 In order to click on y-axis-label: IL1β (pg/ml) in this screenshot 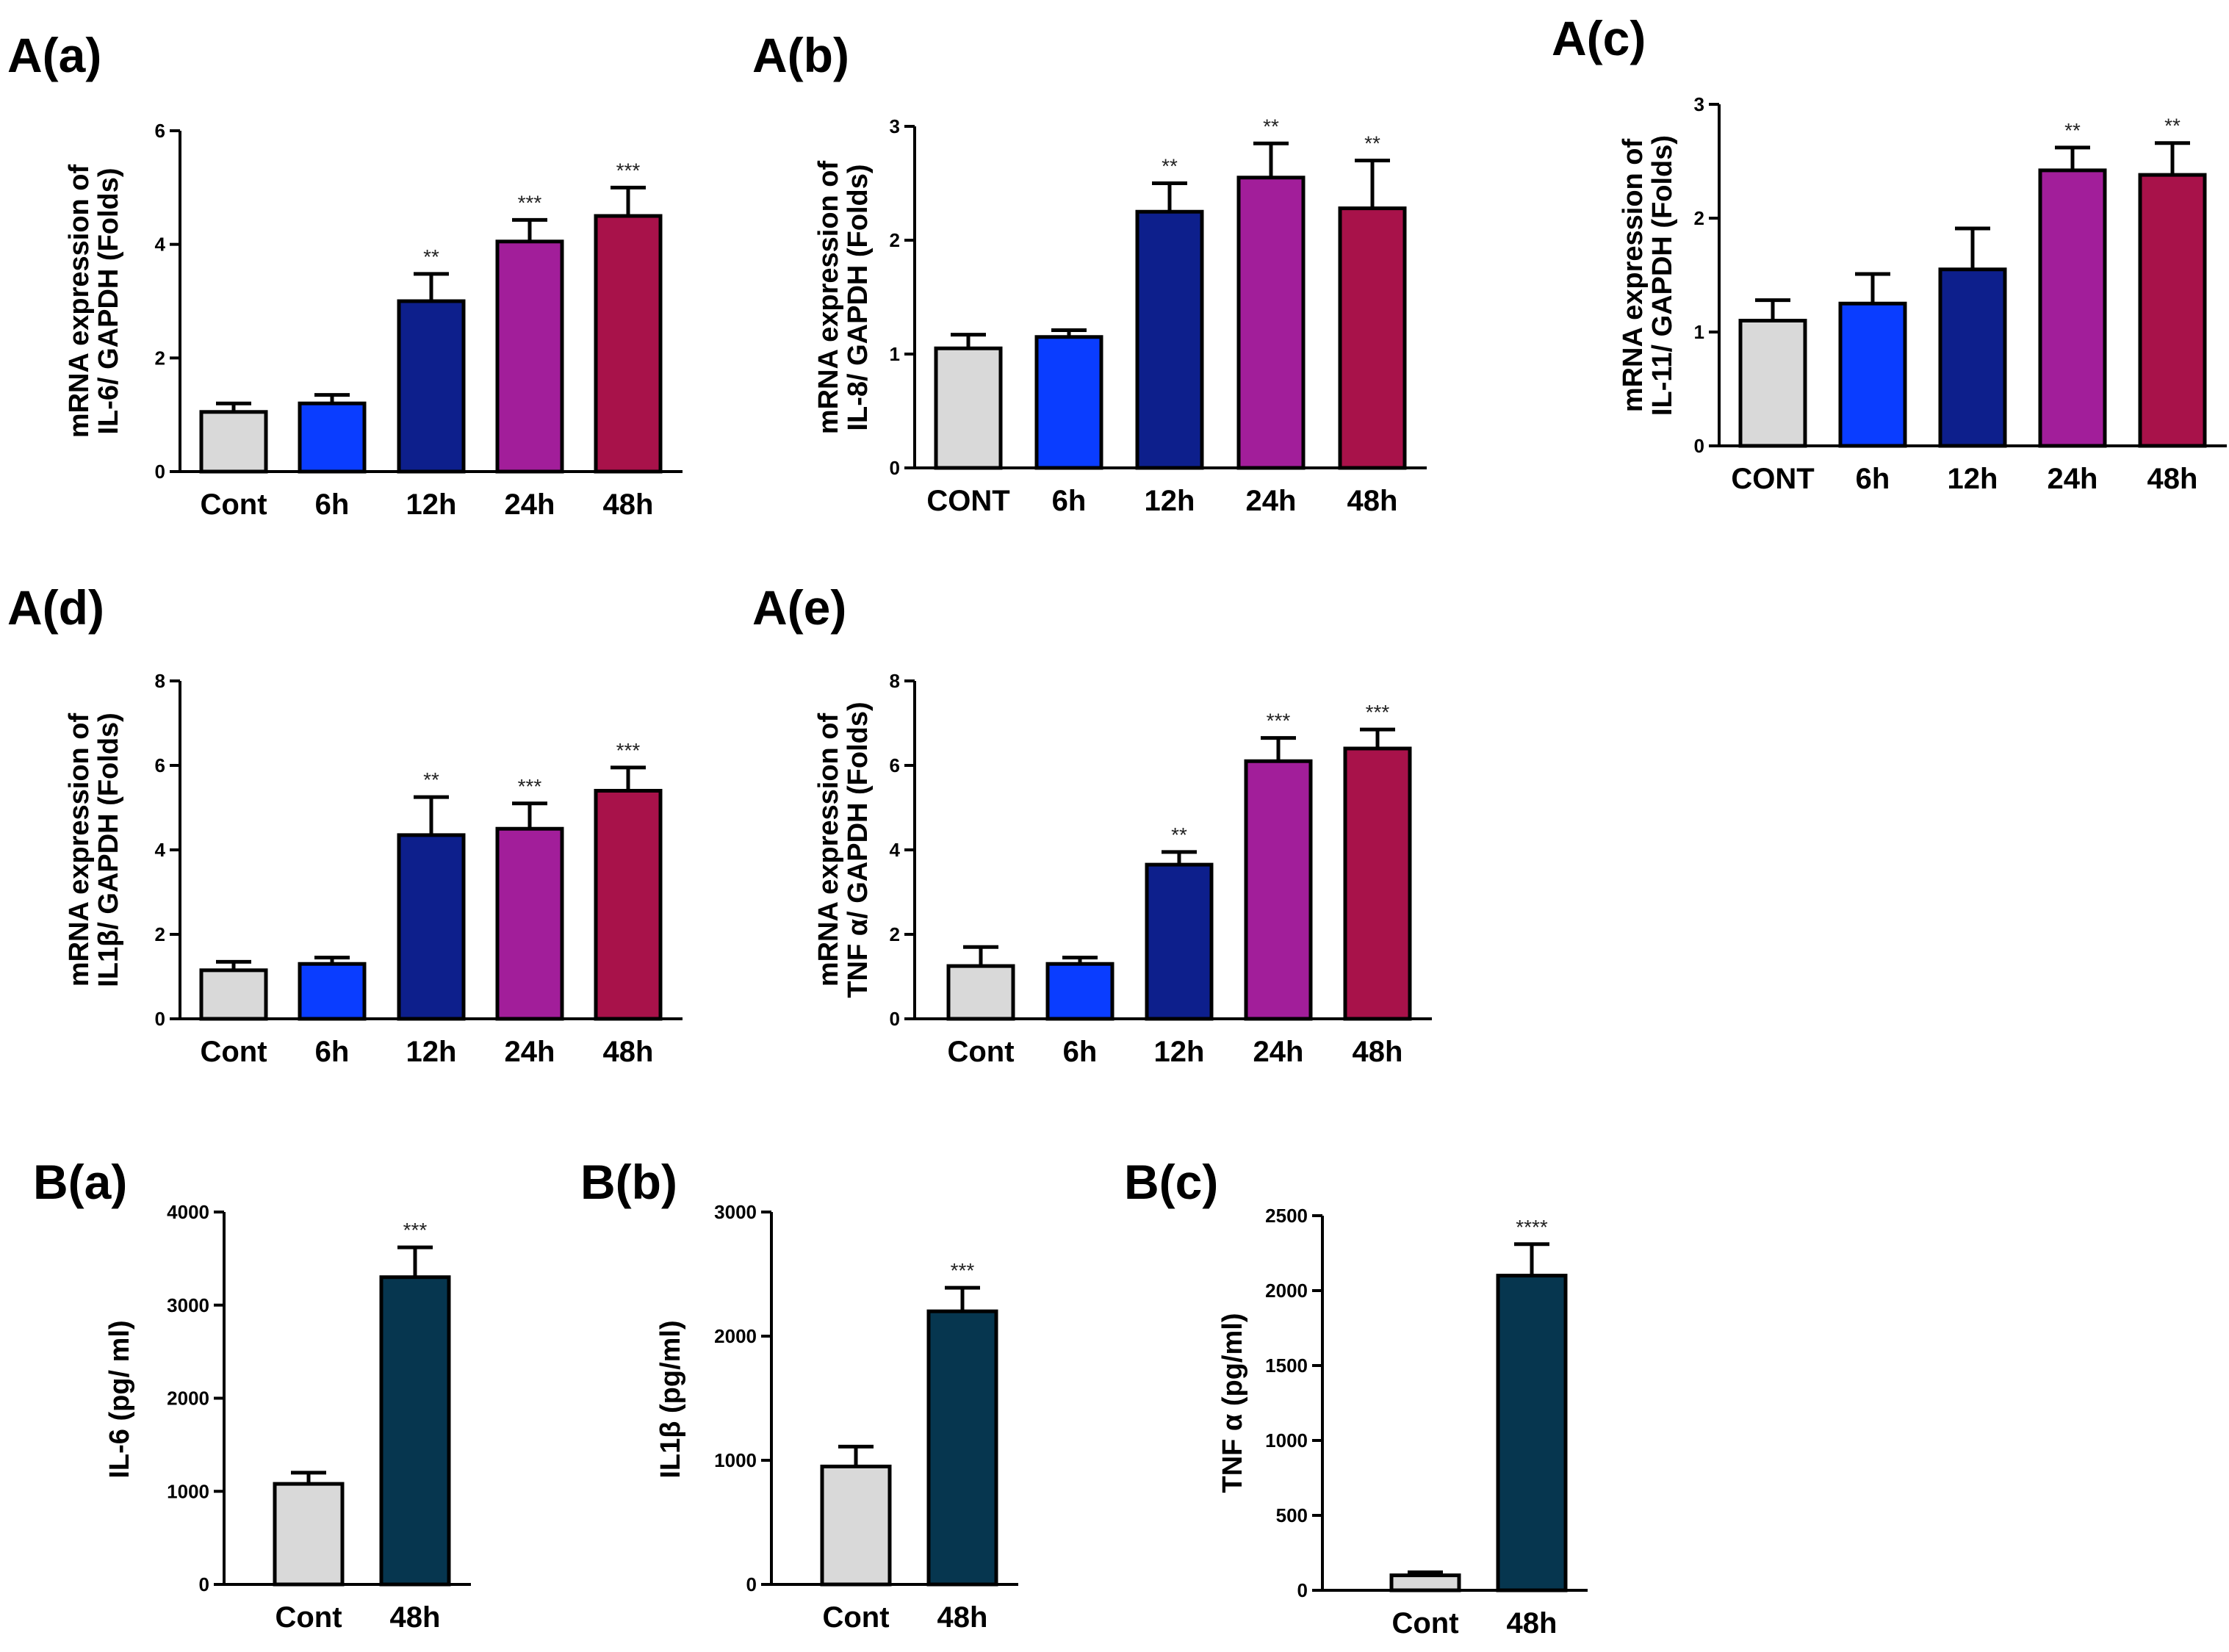, I will do `click(670, 1399)`.